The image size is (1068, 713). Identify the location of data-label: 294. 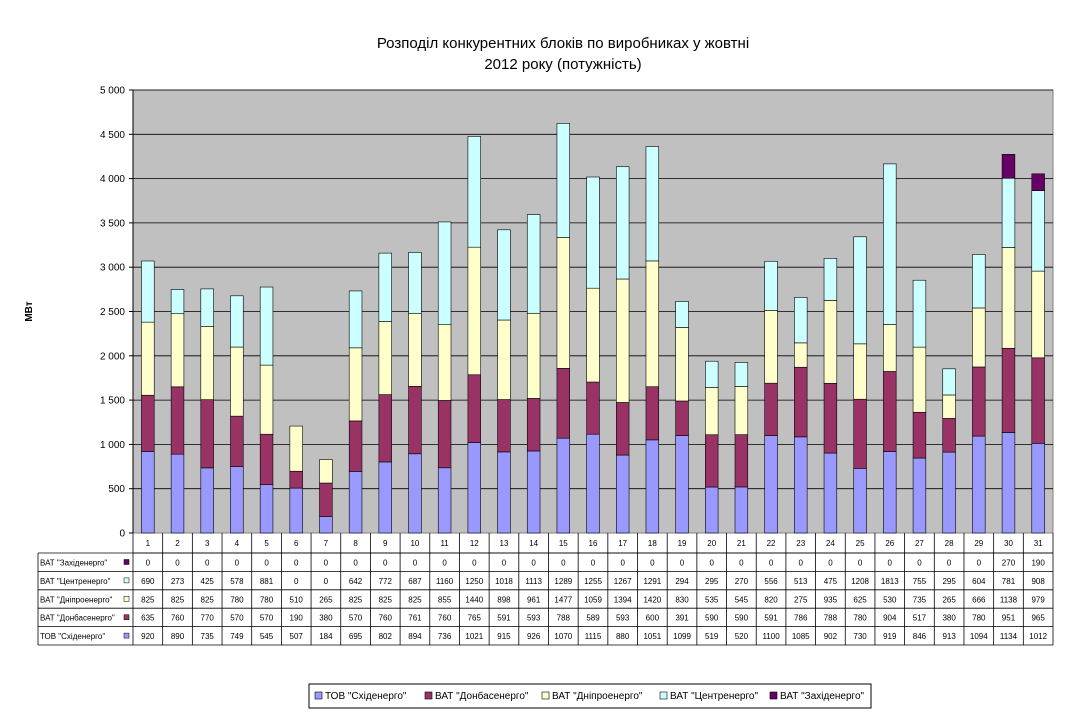
(682, 581).